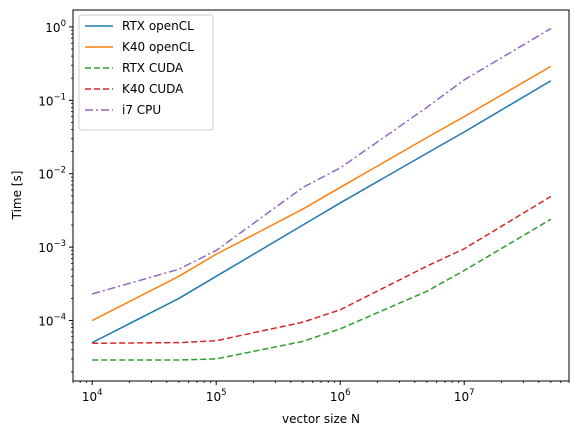  Describe the element at coordinates (63, 24) in the screenshot. I see `y-tick-exponent: 0` at that location.